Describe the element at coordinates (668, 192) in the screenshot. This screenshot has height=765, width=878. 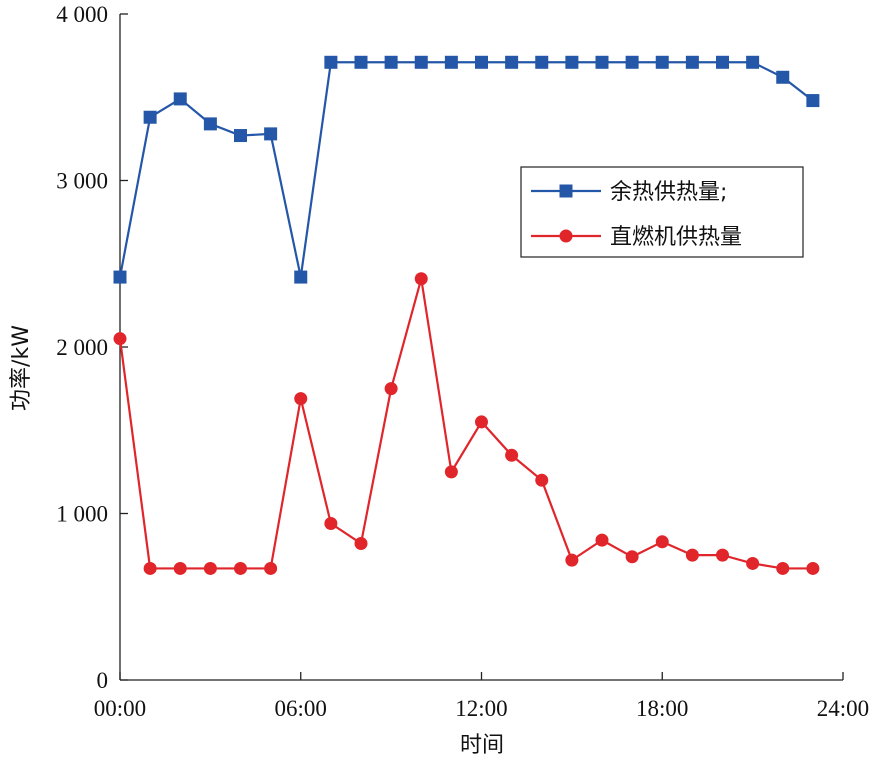
I see `legend-label: 余热供热量;` at that location.